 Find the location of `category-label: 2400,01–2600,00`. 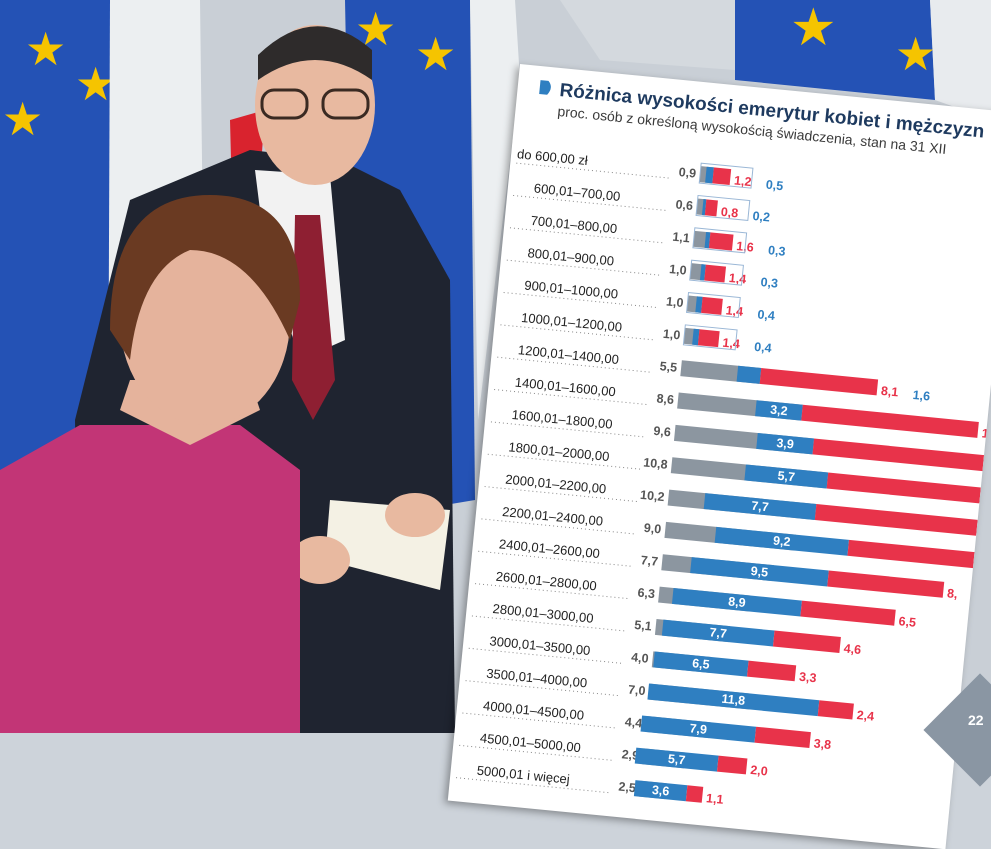

category-label: 2400,01–2600,00 is located at coordinates (549, 548).